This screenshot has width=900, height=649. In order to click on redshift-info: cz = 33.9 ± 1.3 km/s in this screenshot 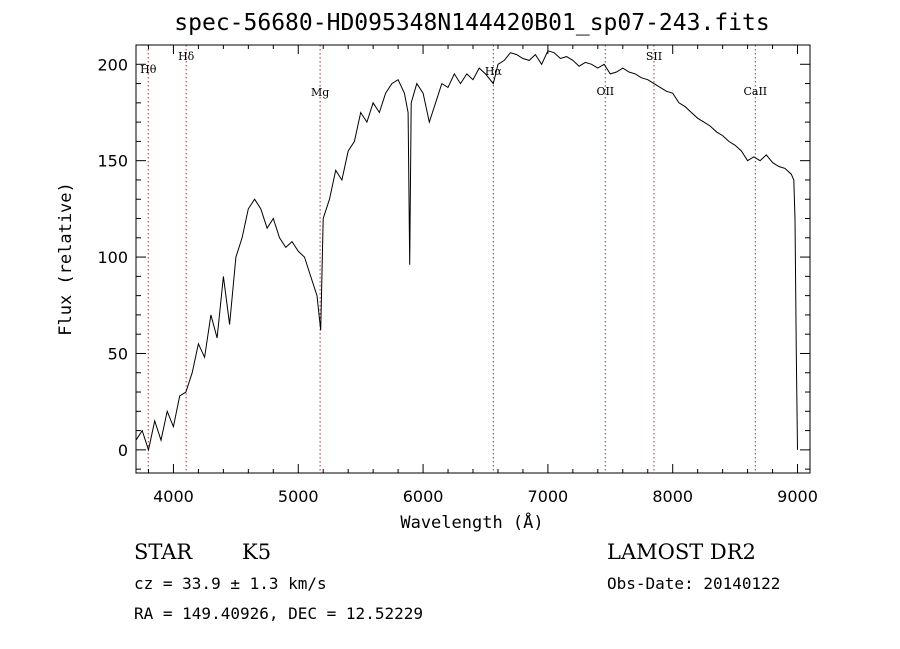, I will do `click(230, 583)`.